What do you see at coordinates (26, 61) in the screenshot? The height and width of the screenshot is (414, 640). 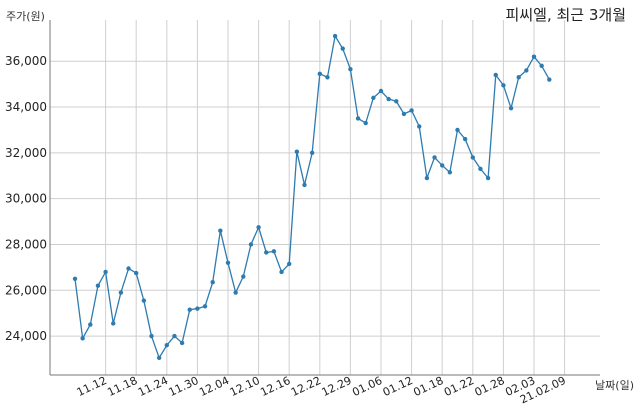 I see `y-tick-label: 36,000` at bounding box center [26, 61].